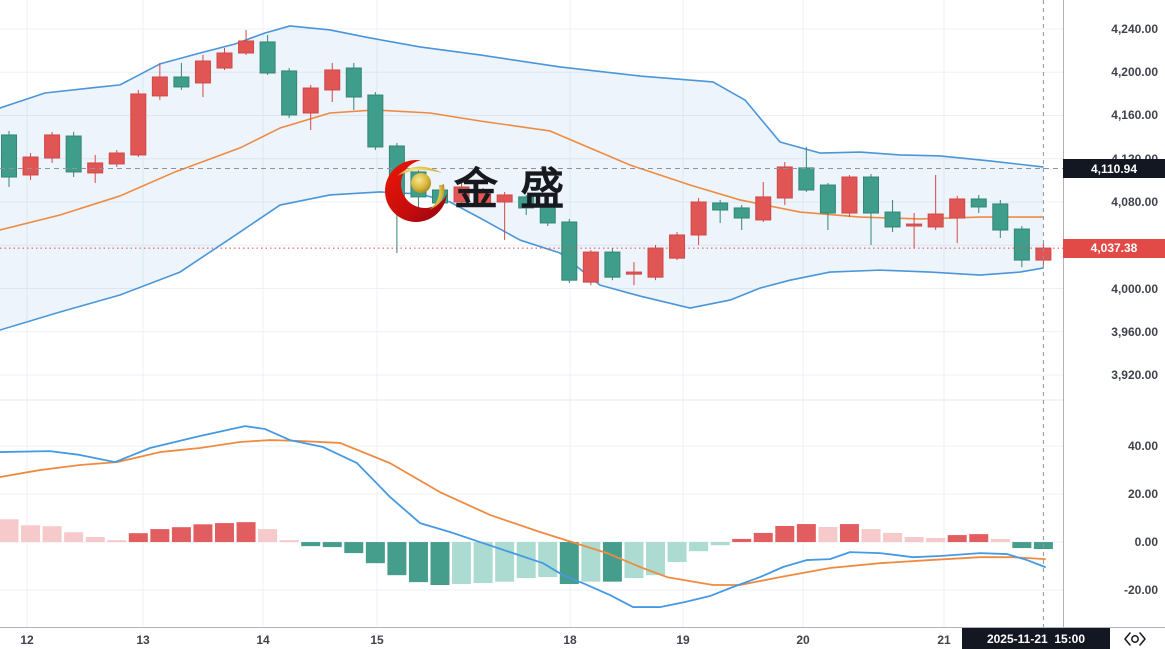 The height and width of the screenshot is (649, 1165). What do you see at coordinates (1134, 288) in the screenshot?
I see `price-axis-label: 4,000.00` at bounding box center [1134, 288].